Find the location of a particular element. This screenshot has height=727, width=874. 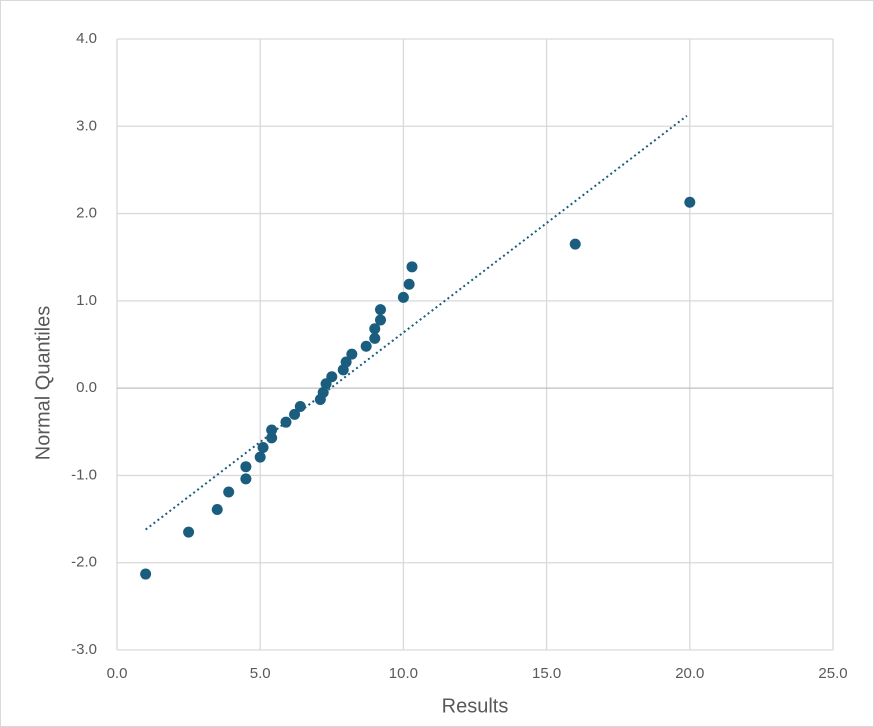

y-tick-label: 4.0 is located at coordinates (86, 38).